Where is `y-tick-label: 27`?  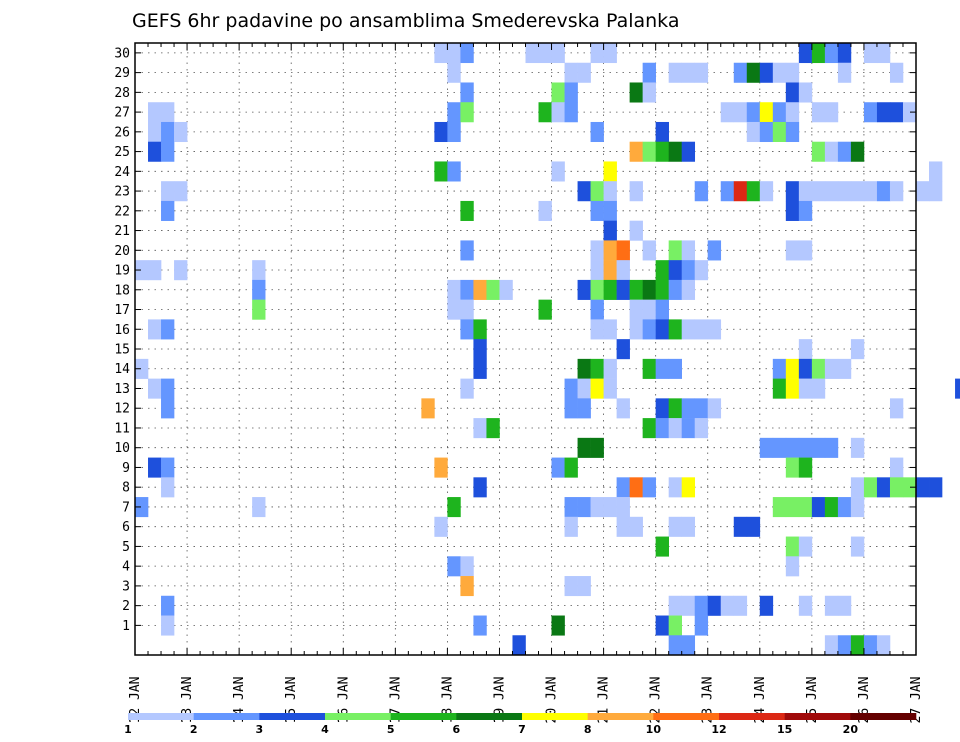 y-tick-label: 27 is located at coordinates (122, 113).